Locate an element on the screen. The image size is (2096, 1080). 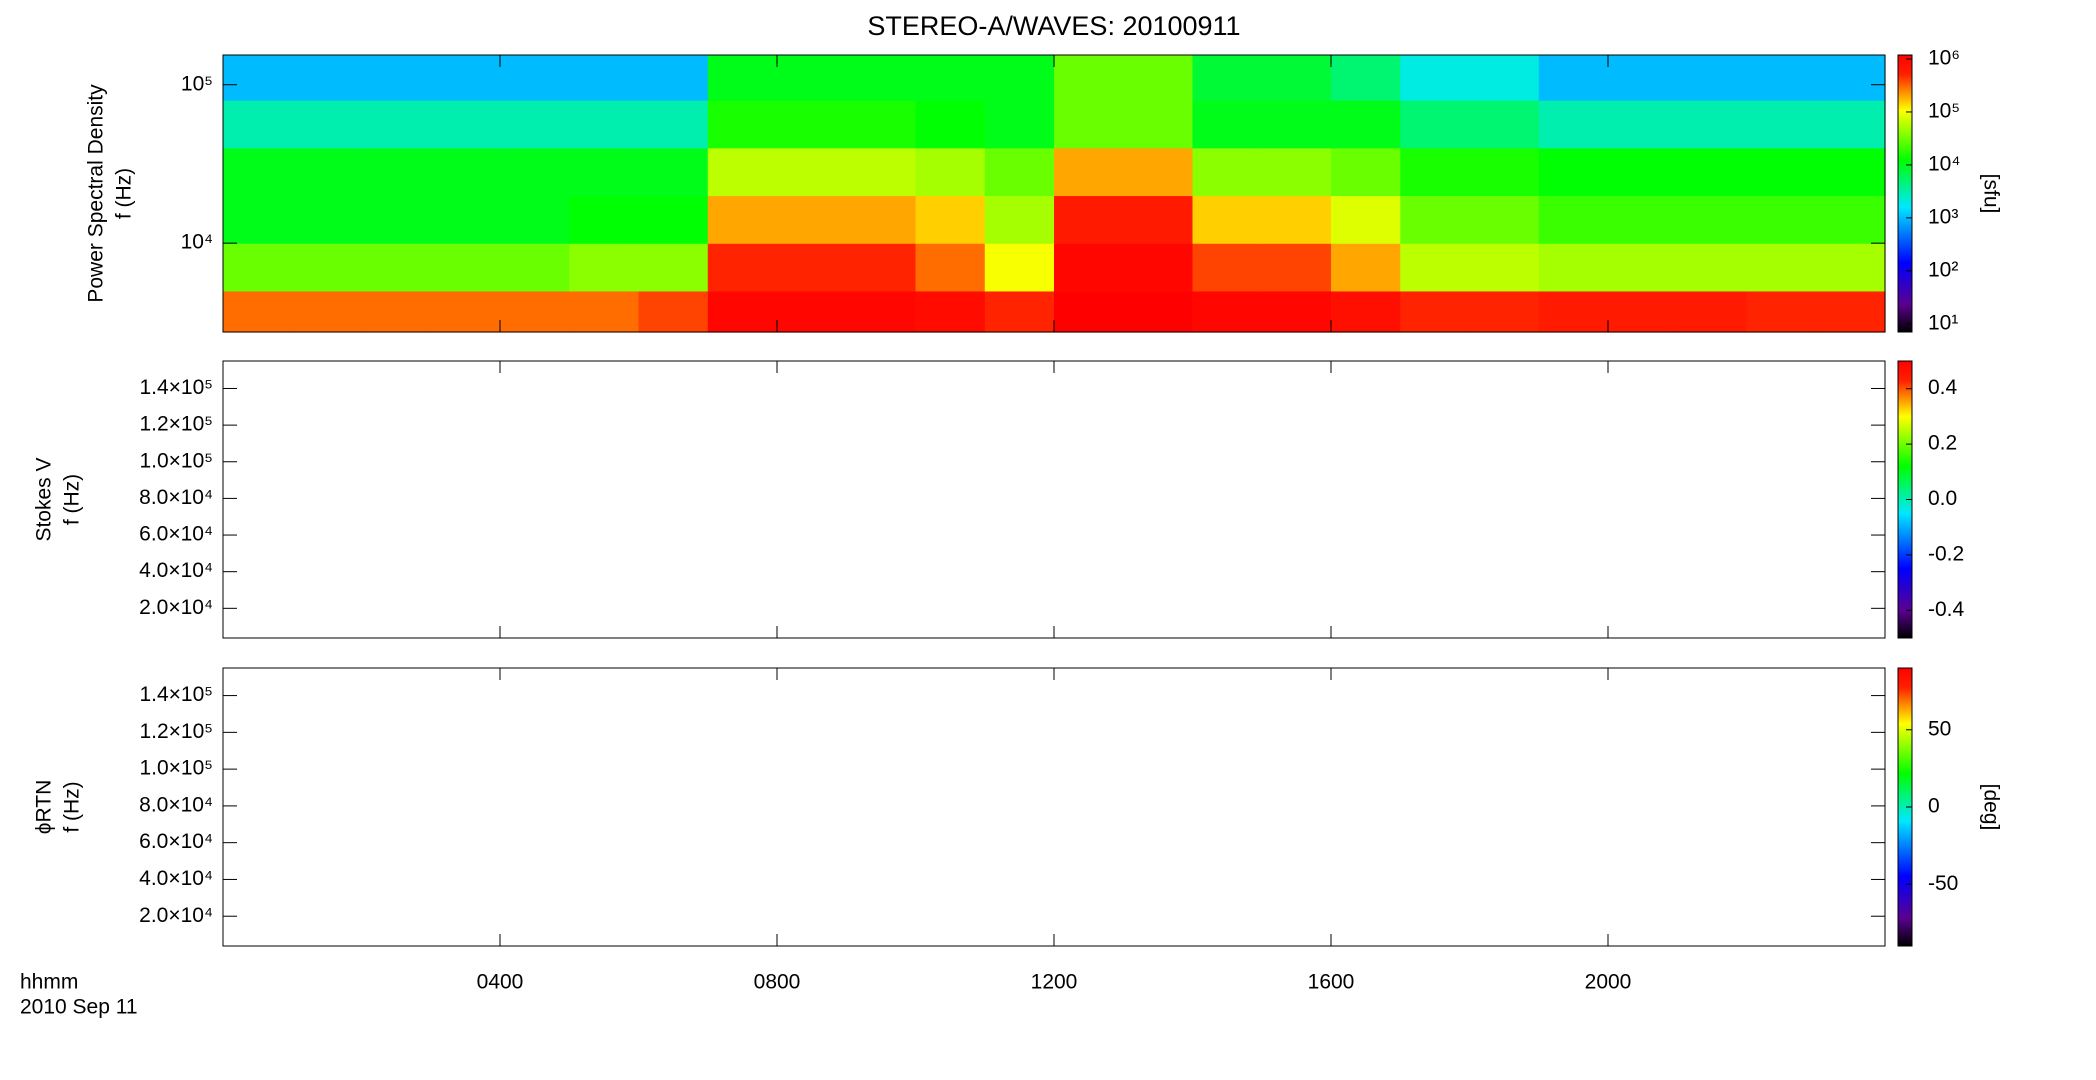
colorbar-tick-label: 10⁴ is located at coordinates (1944, 163).